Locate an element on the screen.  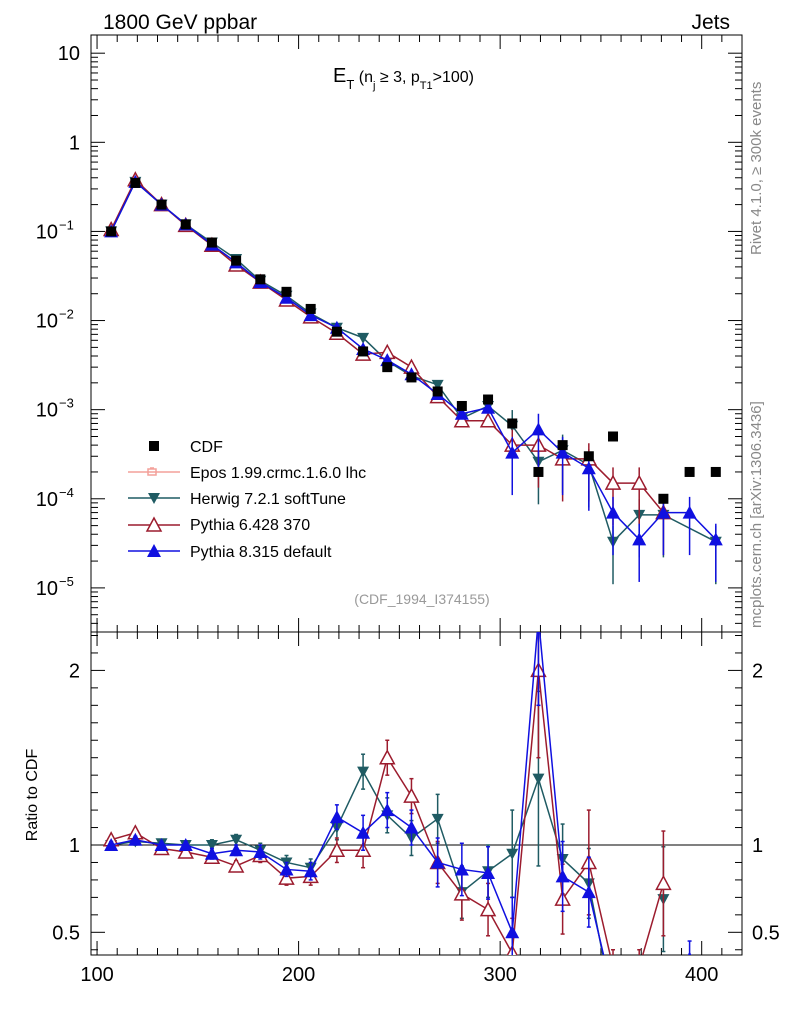
main-y-tick-exponent: −4 is located at coordinates (66, 492).